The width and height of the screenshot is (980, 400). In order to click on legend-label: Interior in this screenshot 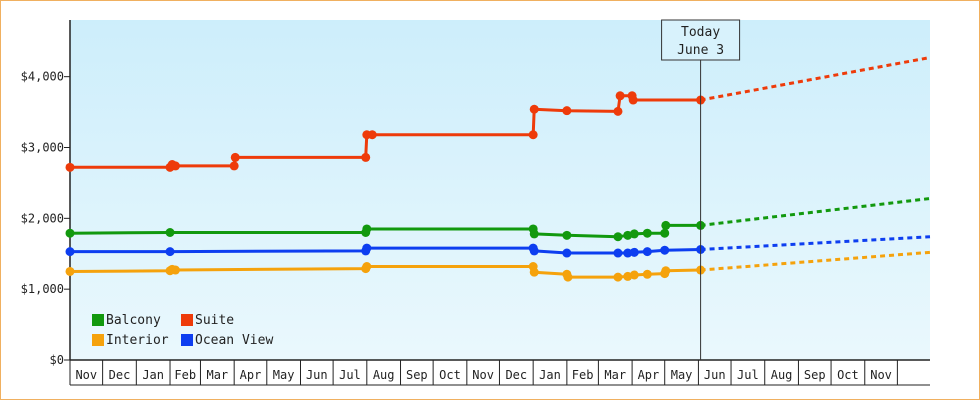, I will do `click(137, 340)`.